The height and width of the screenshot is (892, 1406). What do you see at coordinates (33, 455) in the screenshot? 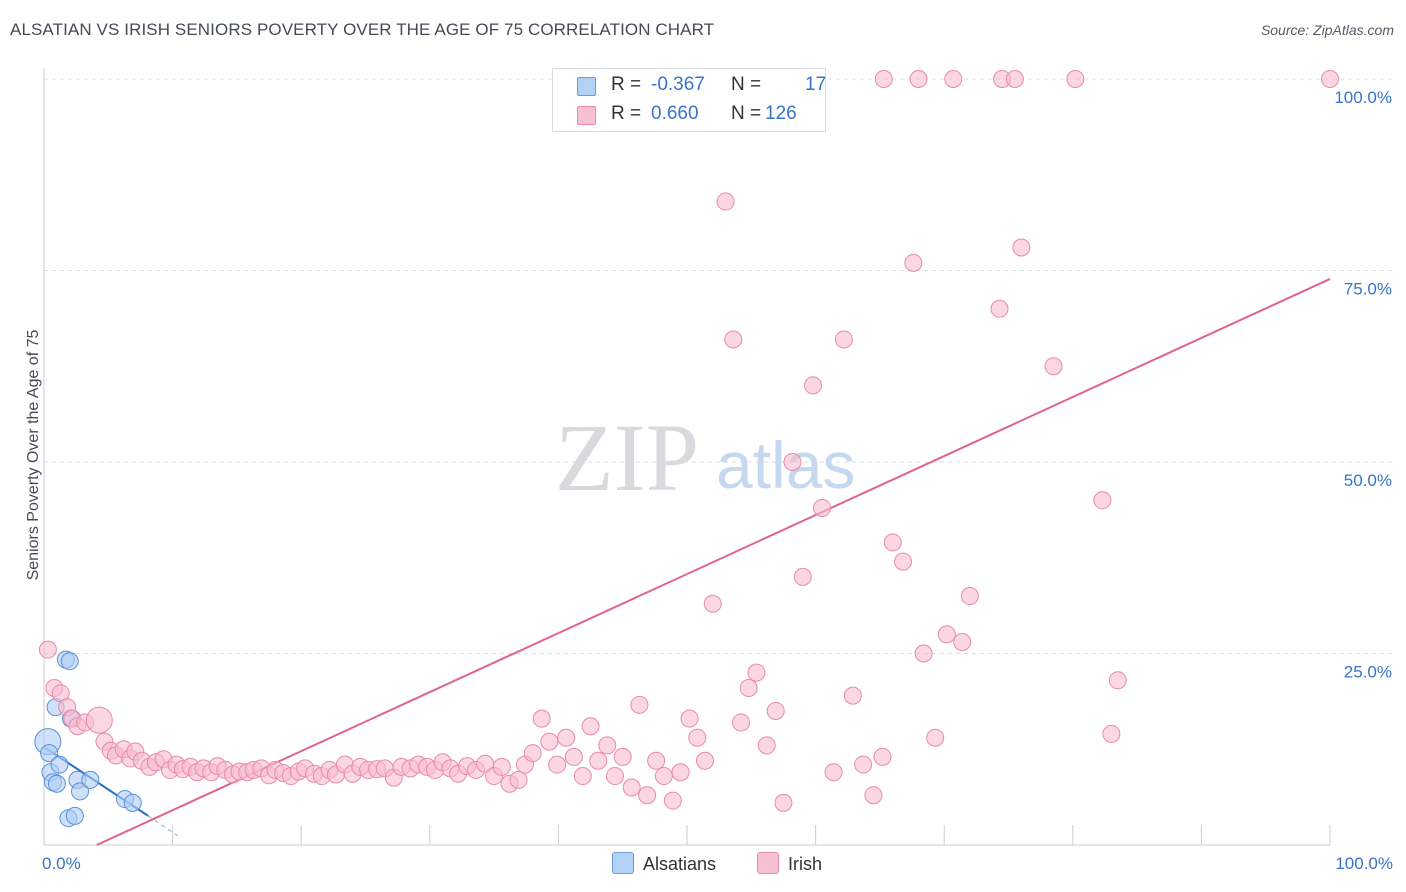
I see `y-axis-title: Seniors Poverty Over the Age of 75` at bounding box center [33, 455].